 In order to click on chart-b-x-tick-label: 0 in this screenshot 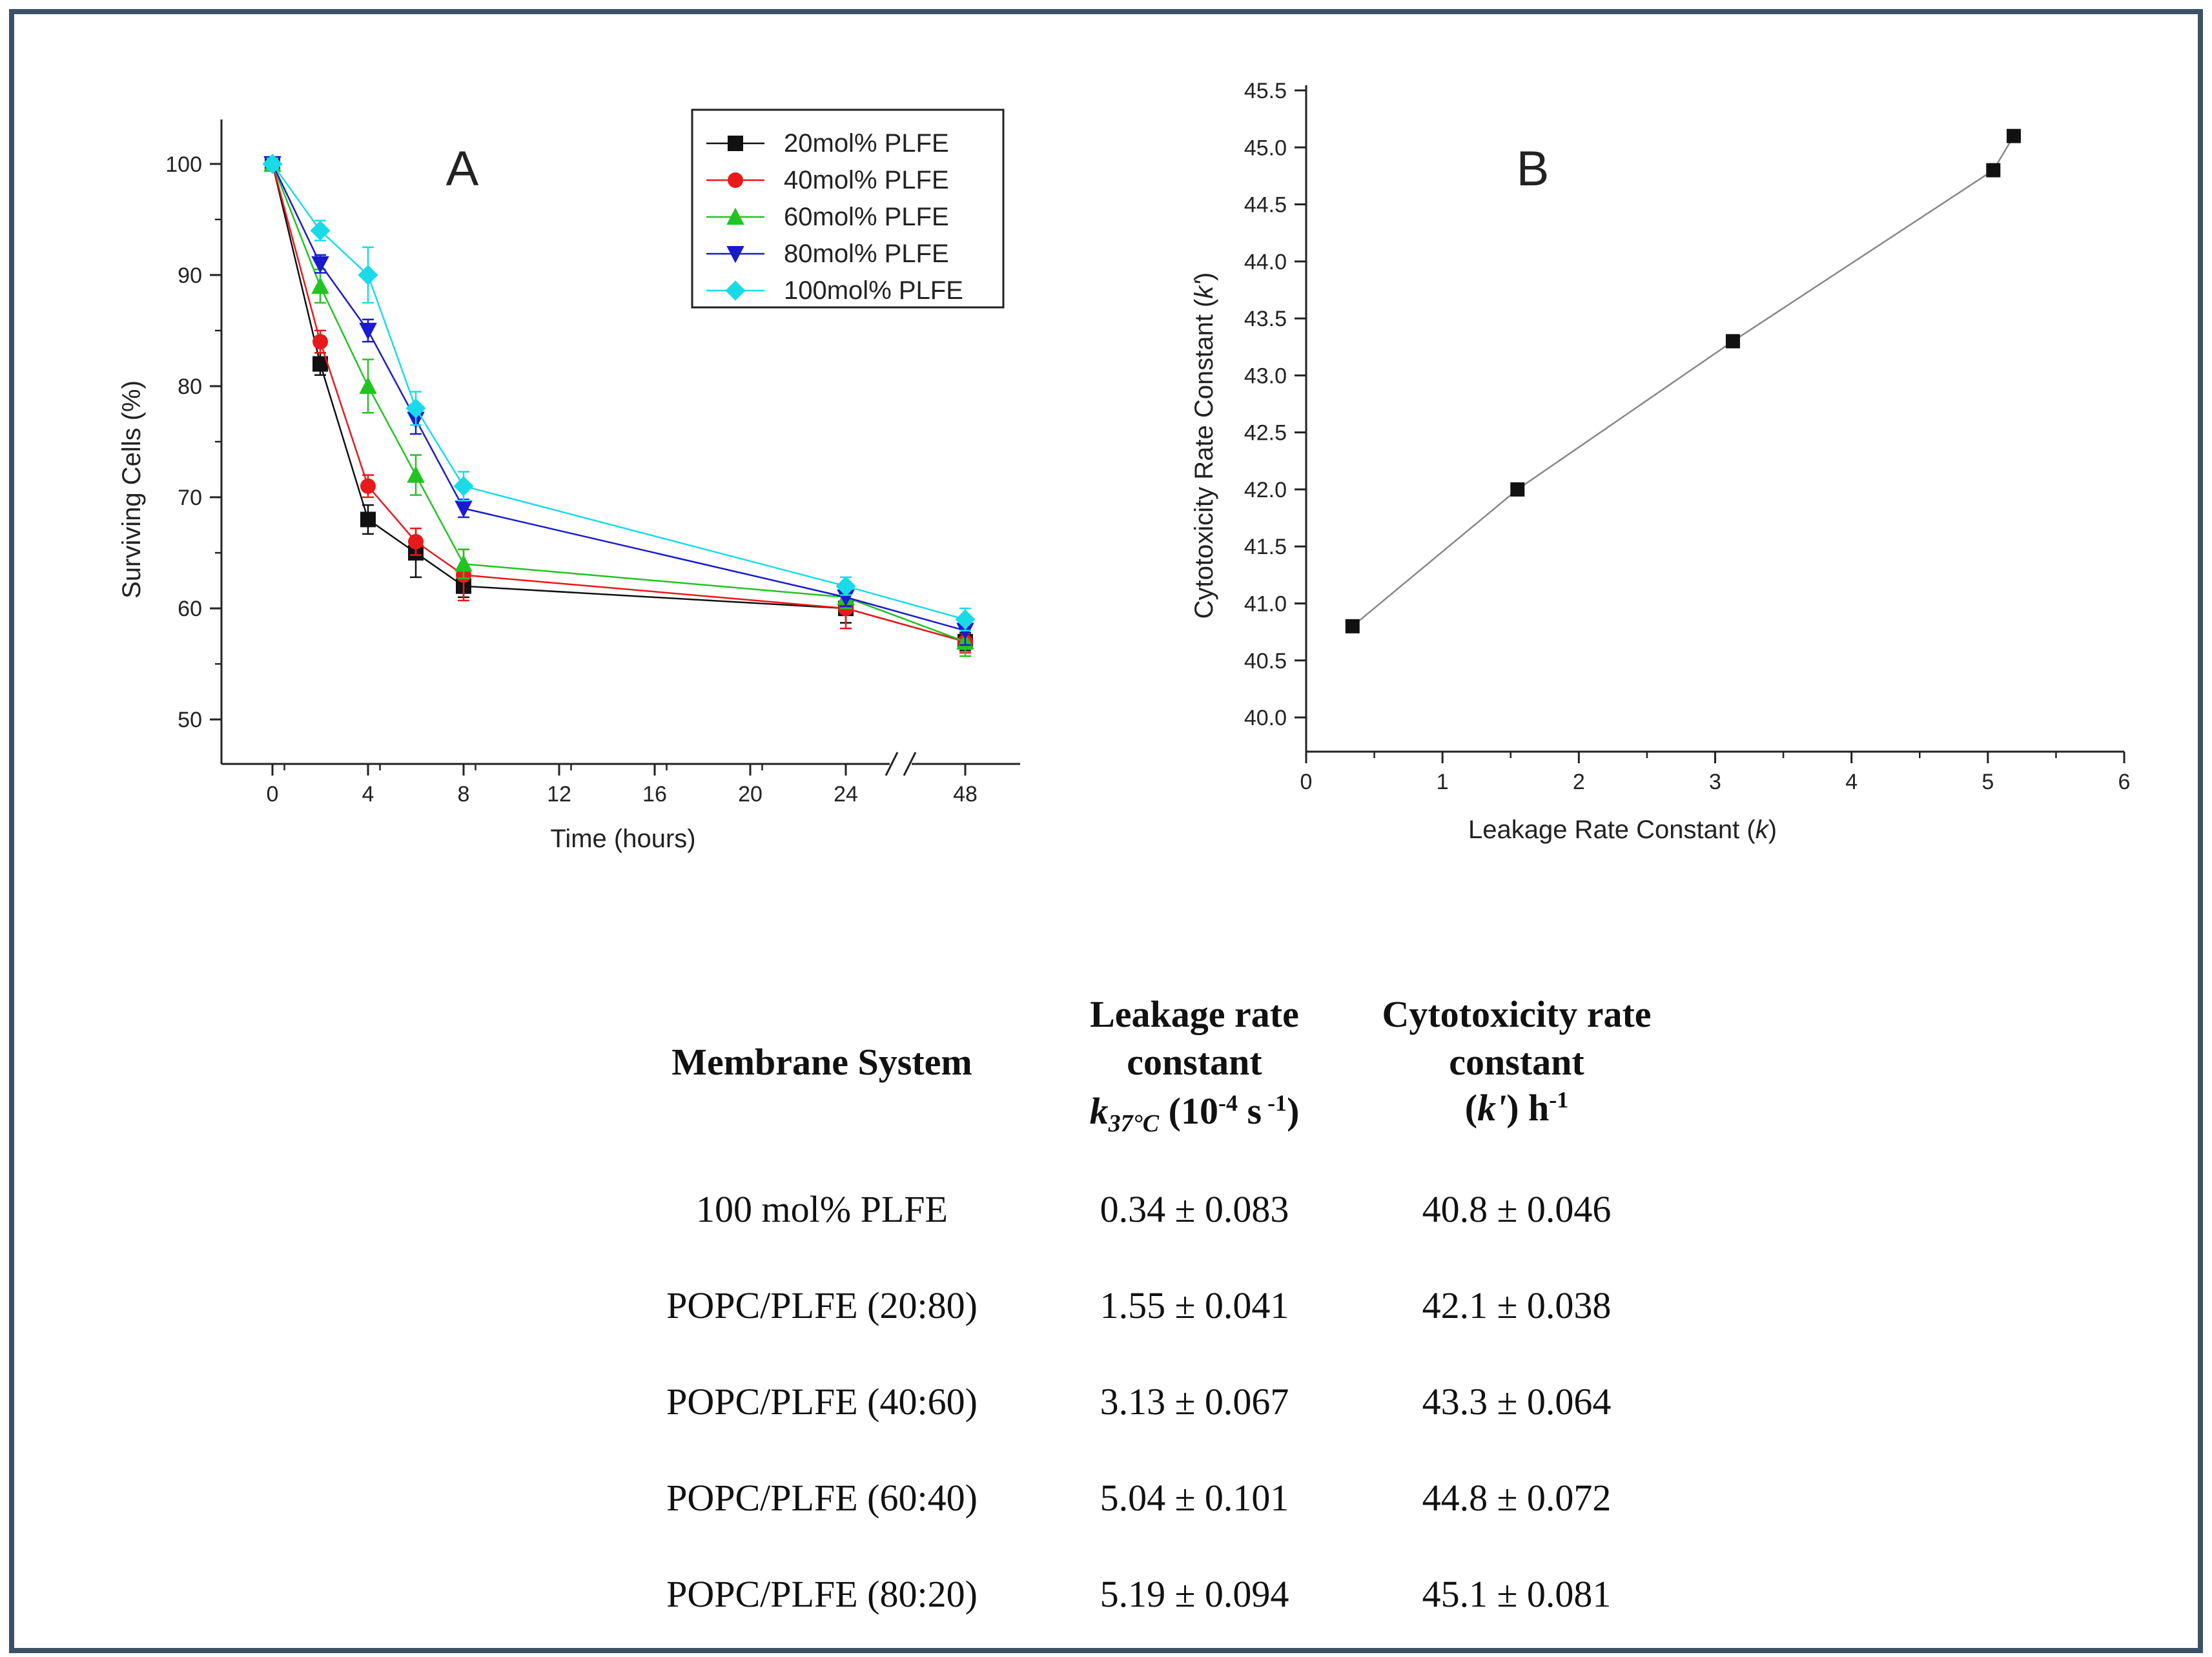, I will do `click(1306, 782)`.